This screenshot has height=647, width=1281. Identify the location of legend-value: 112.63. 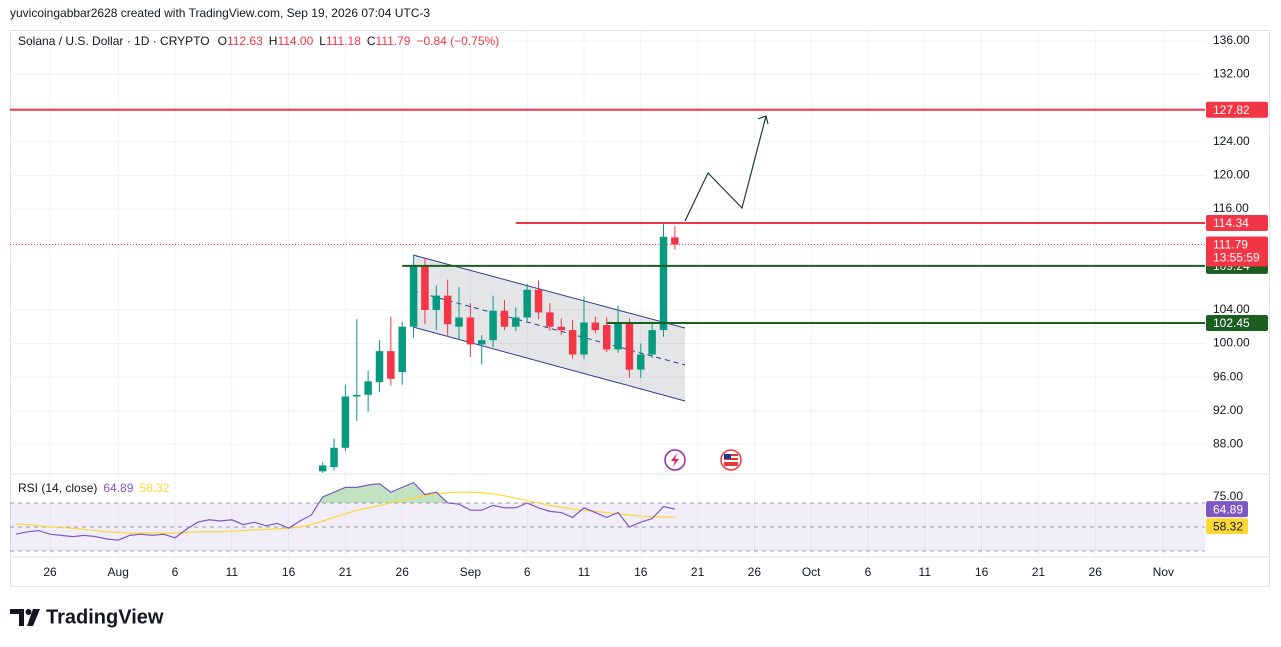
(245, 41).